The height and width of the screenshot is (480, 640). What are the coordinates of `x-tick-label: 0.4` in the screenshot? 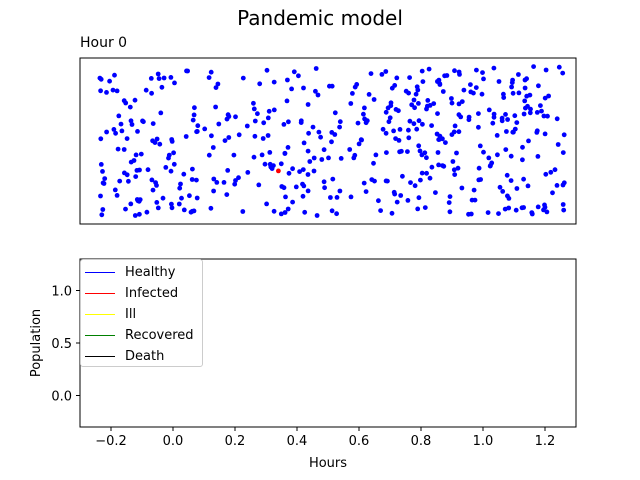 It's located at (297, 441).